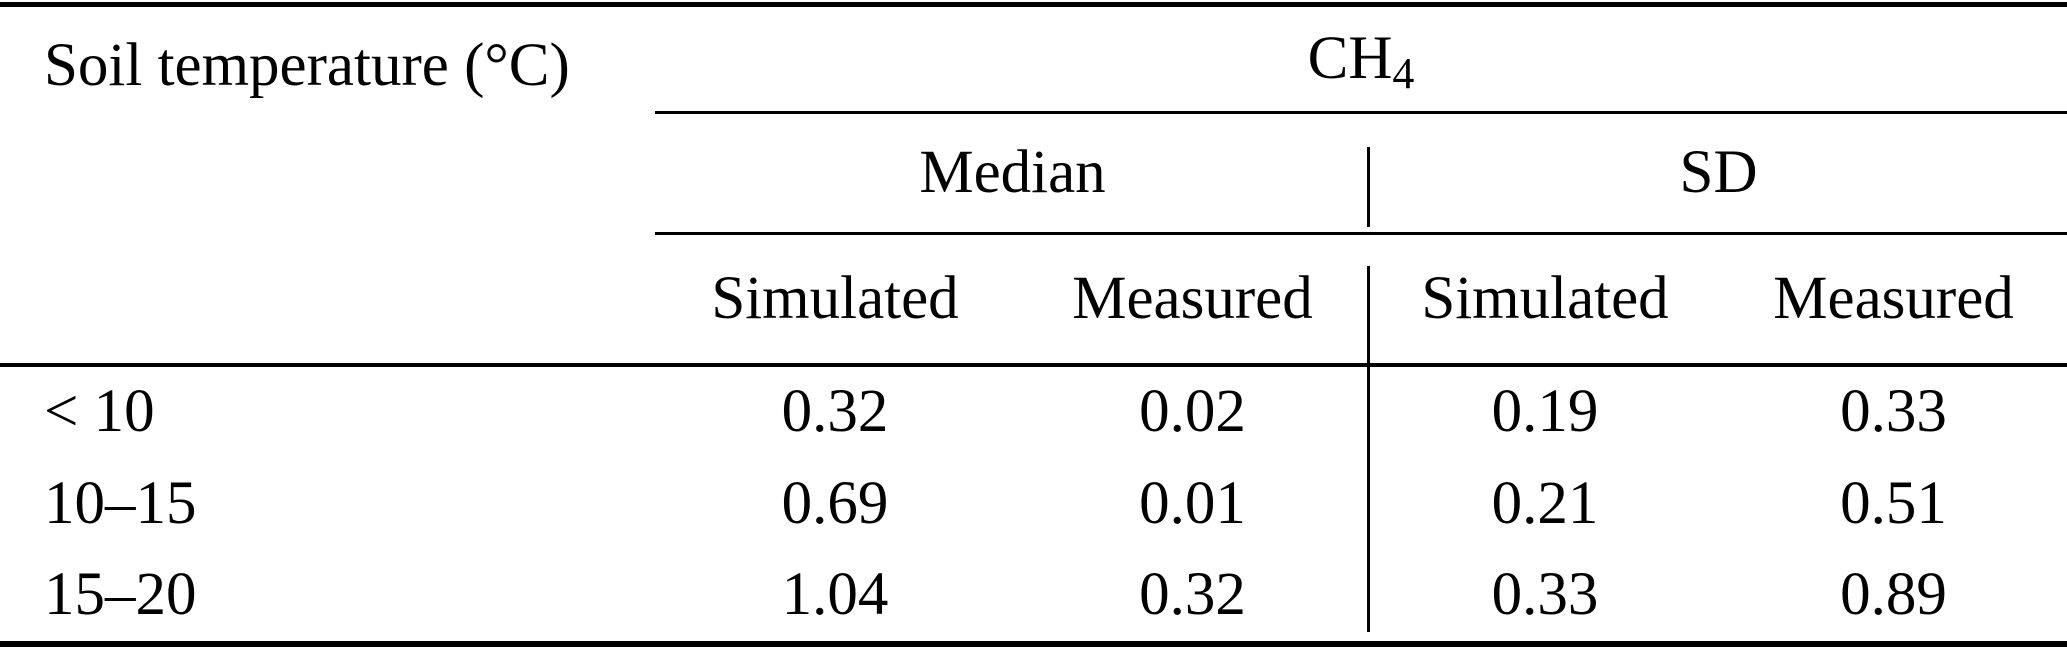  I want to click on subgroup-header-sd: SD, so click(1718, 173).